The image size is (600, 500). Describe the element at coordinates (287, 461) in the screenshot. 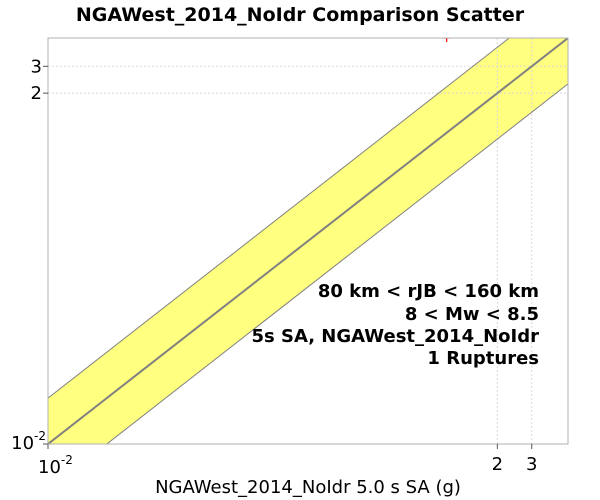

I see `x-axis-ticks: 10-2 2 3` at that location.